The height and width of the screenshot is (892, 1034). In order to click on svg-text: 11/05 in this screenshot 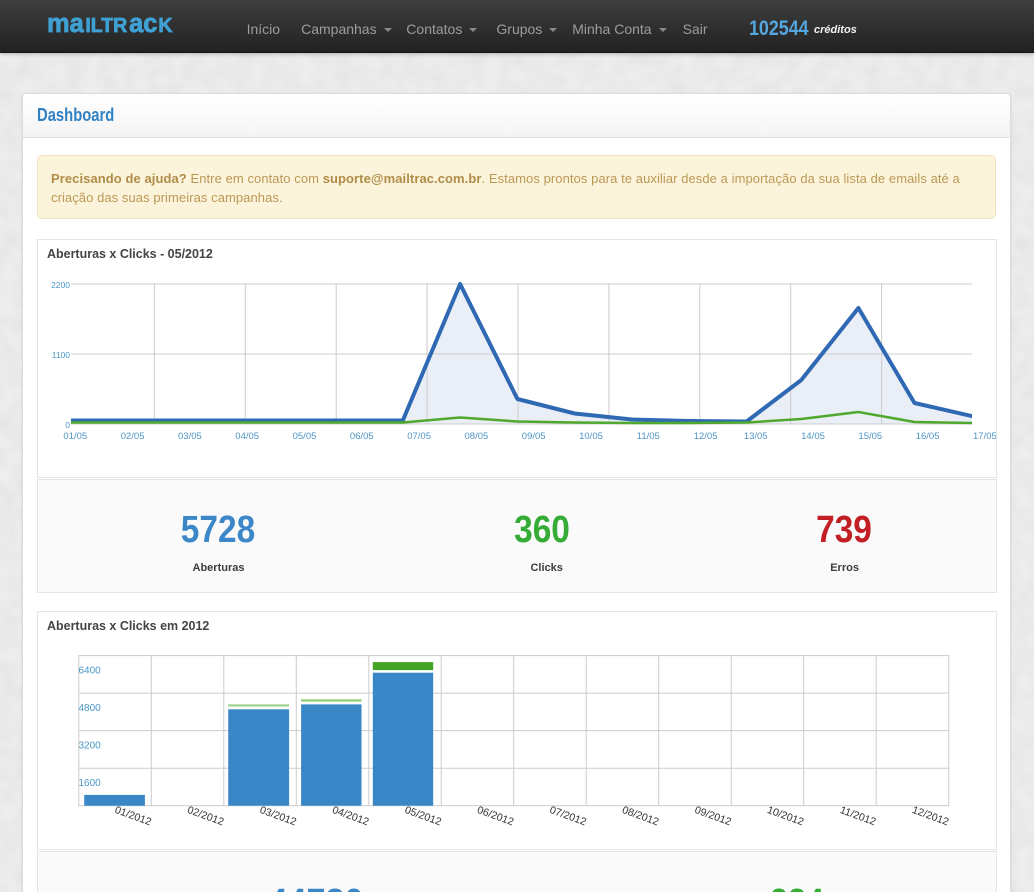, I will do `click(648, 436)`.